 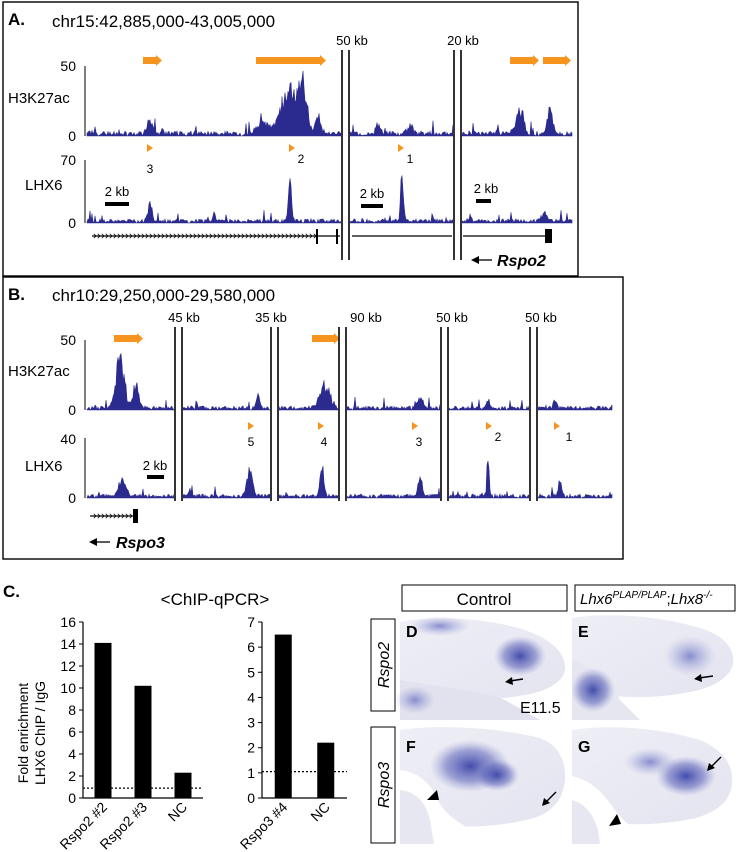 I want to click on row-header-rspo2, so click(x=383, y=665).